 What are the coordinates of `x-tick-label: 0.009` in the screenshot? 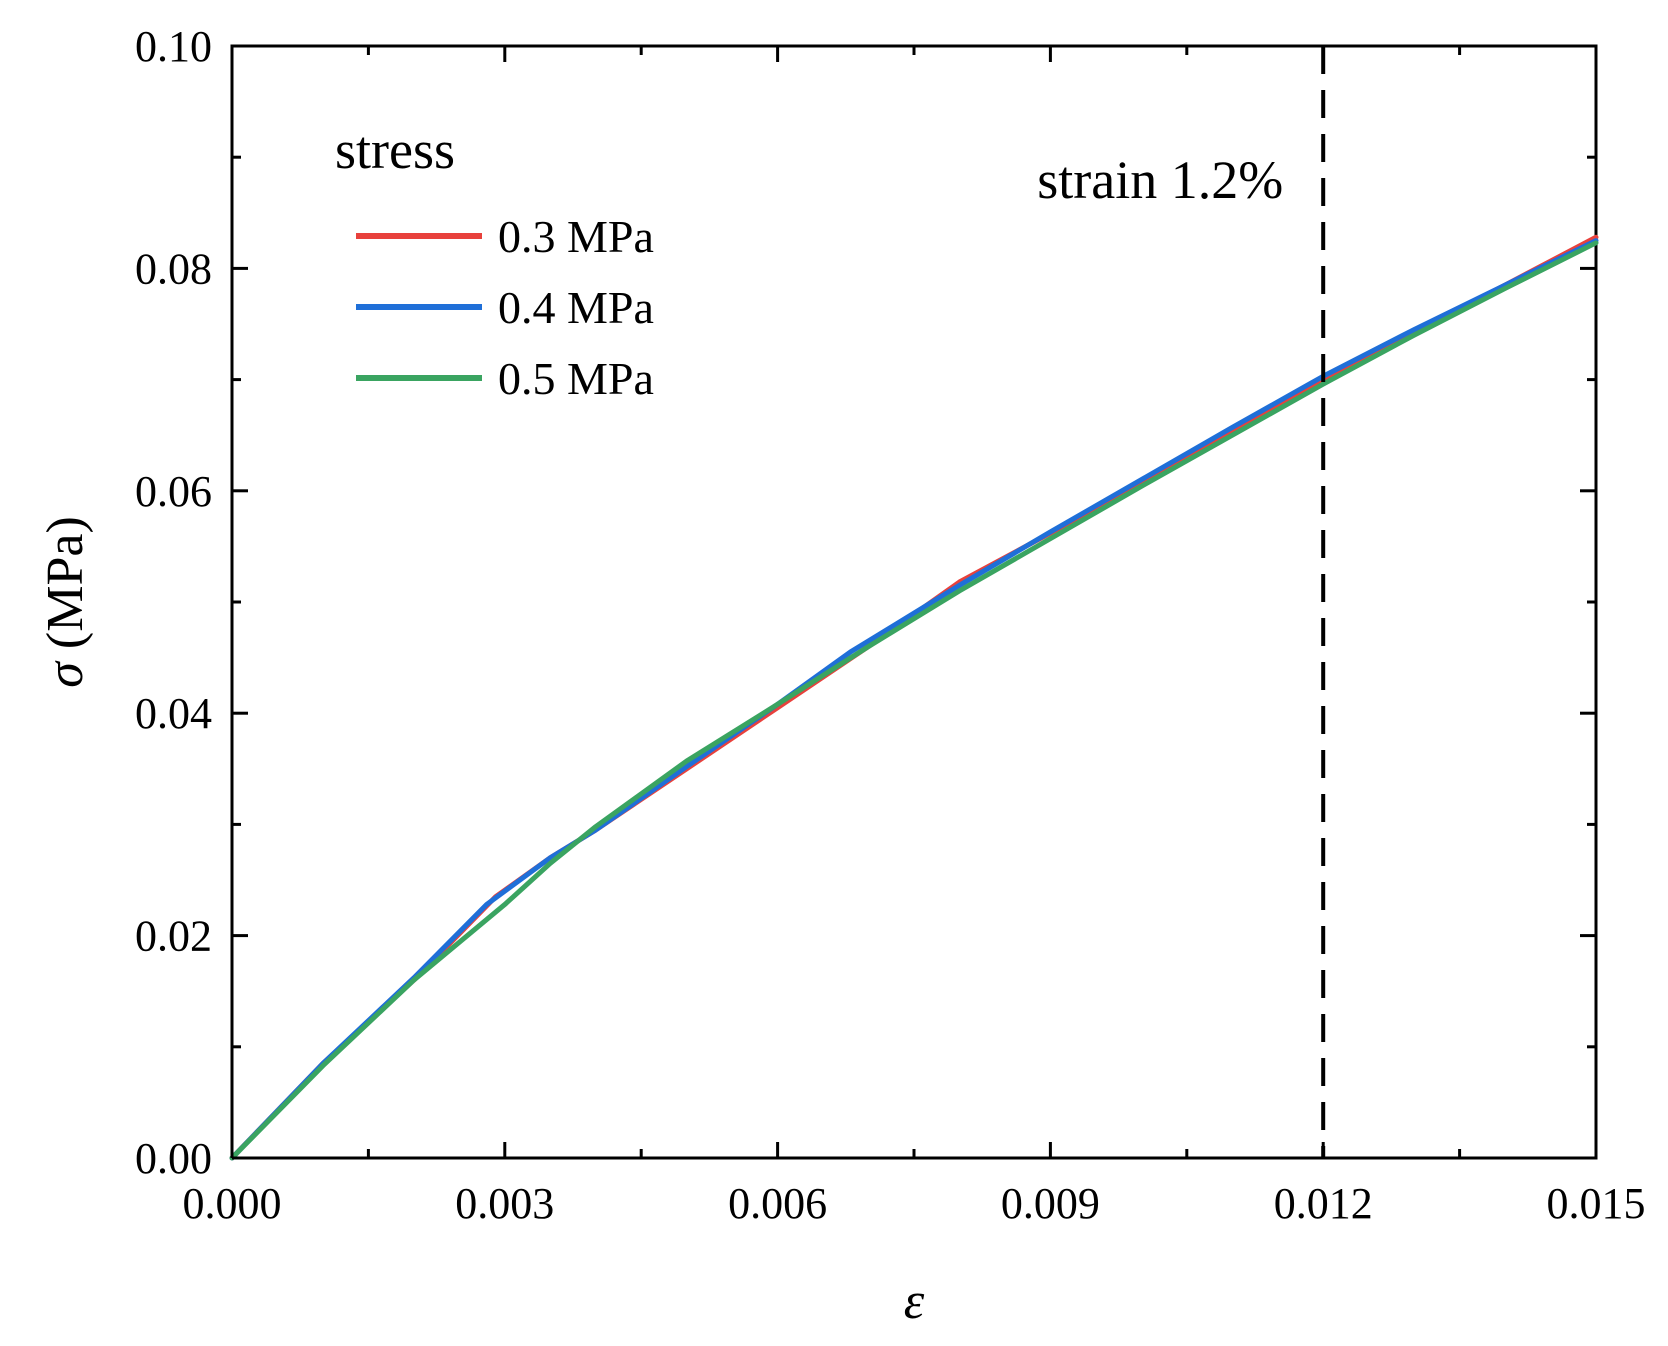 It's located at (1050, 1203).